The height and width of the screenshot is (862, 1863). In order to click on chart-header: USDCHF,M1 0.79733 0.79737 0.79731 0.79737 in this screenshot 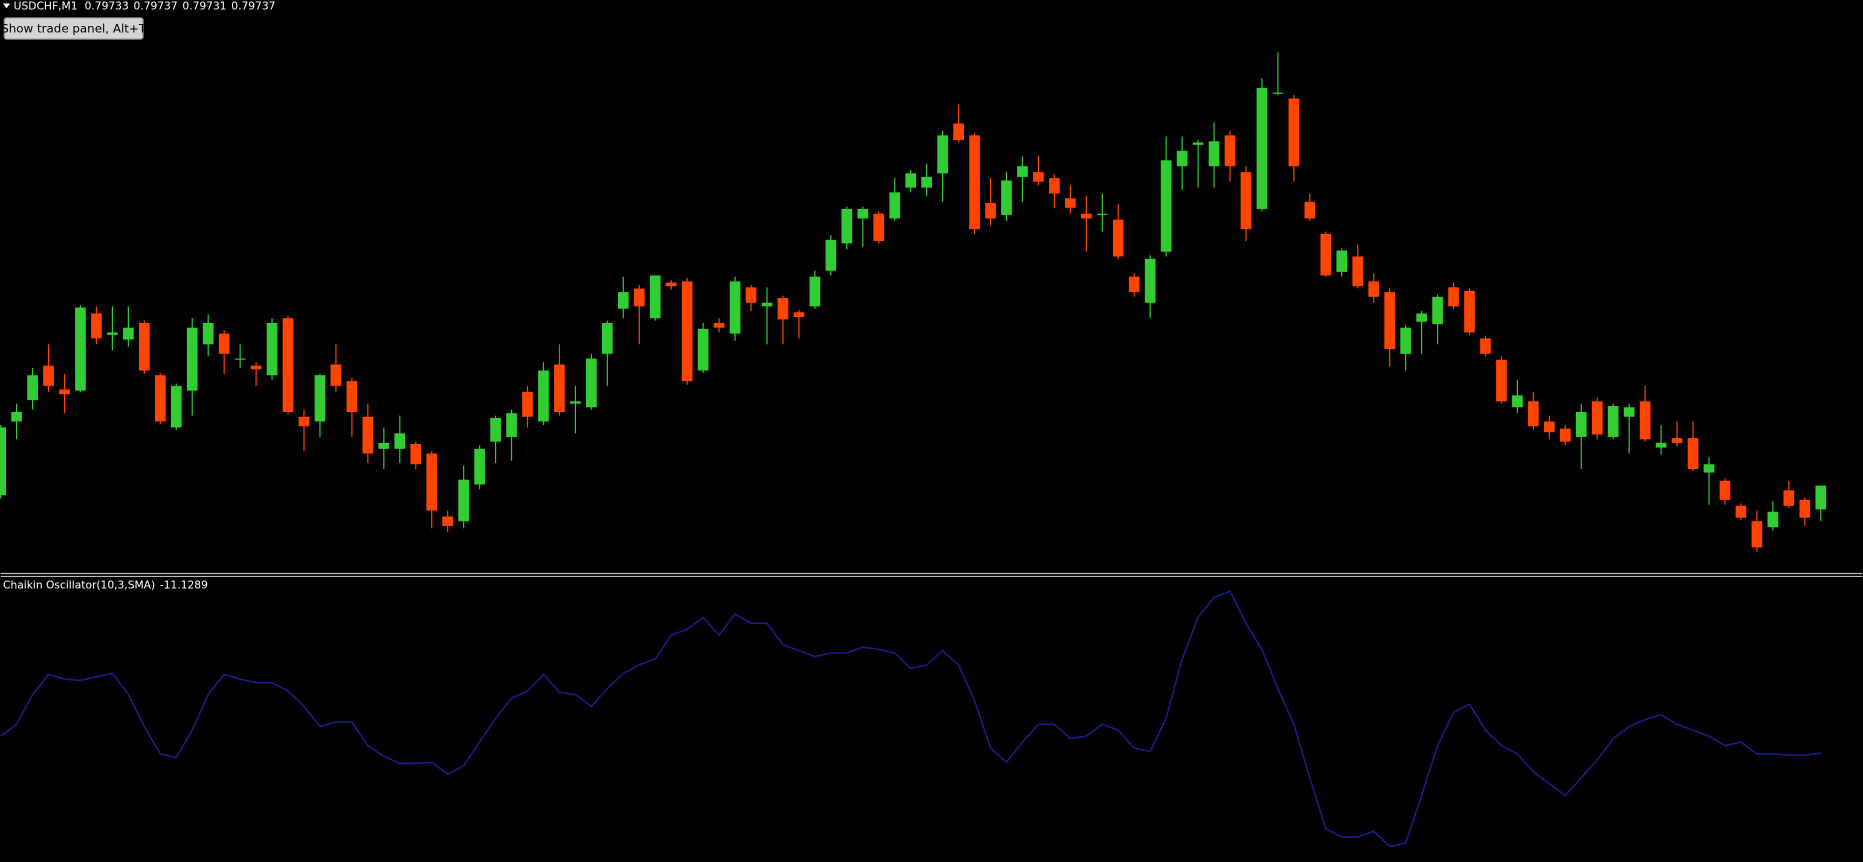, I will do `click(145, 6)`.